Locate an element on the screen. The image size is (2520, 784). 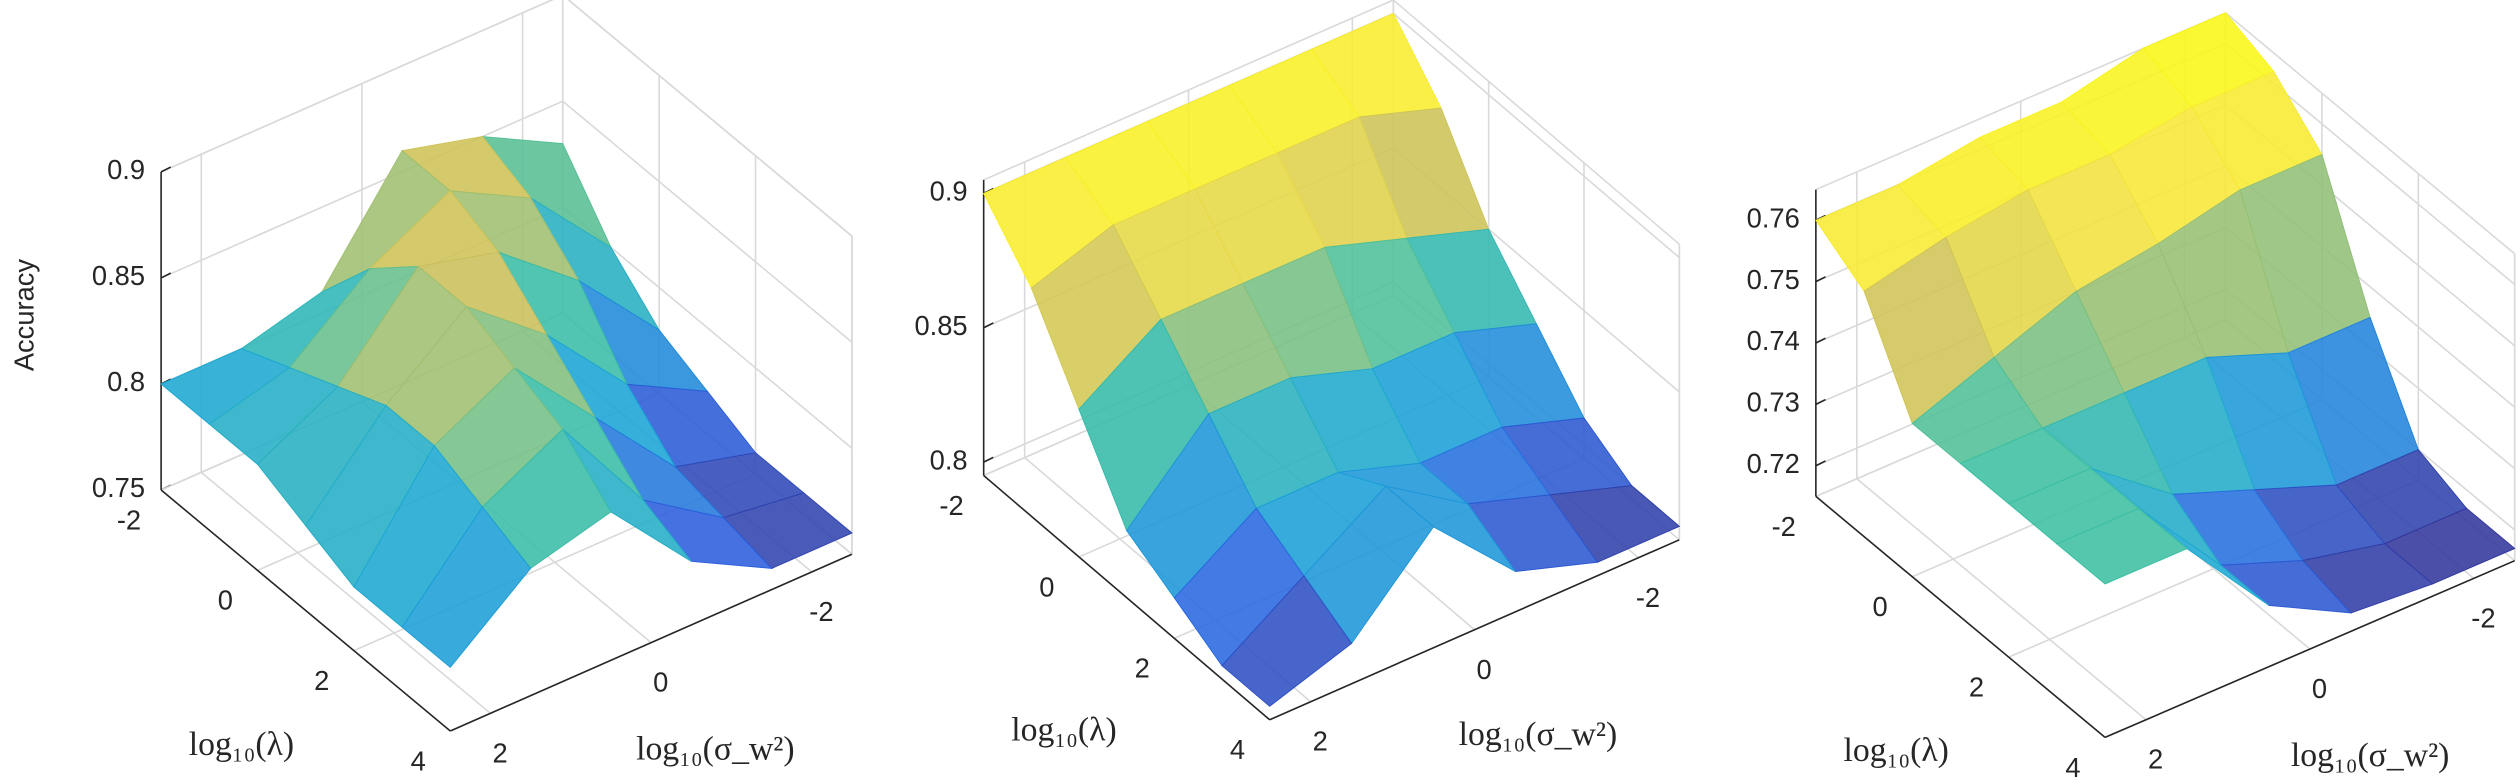
z-tick-label: 0.72 is located at coordinates (1773, 463).